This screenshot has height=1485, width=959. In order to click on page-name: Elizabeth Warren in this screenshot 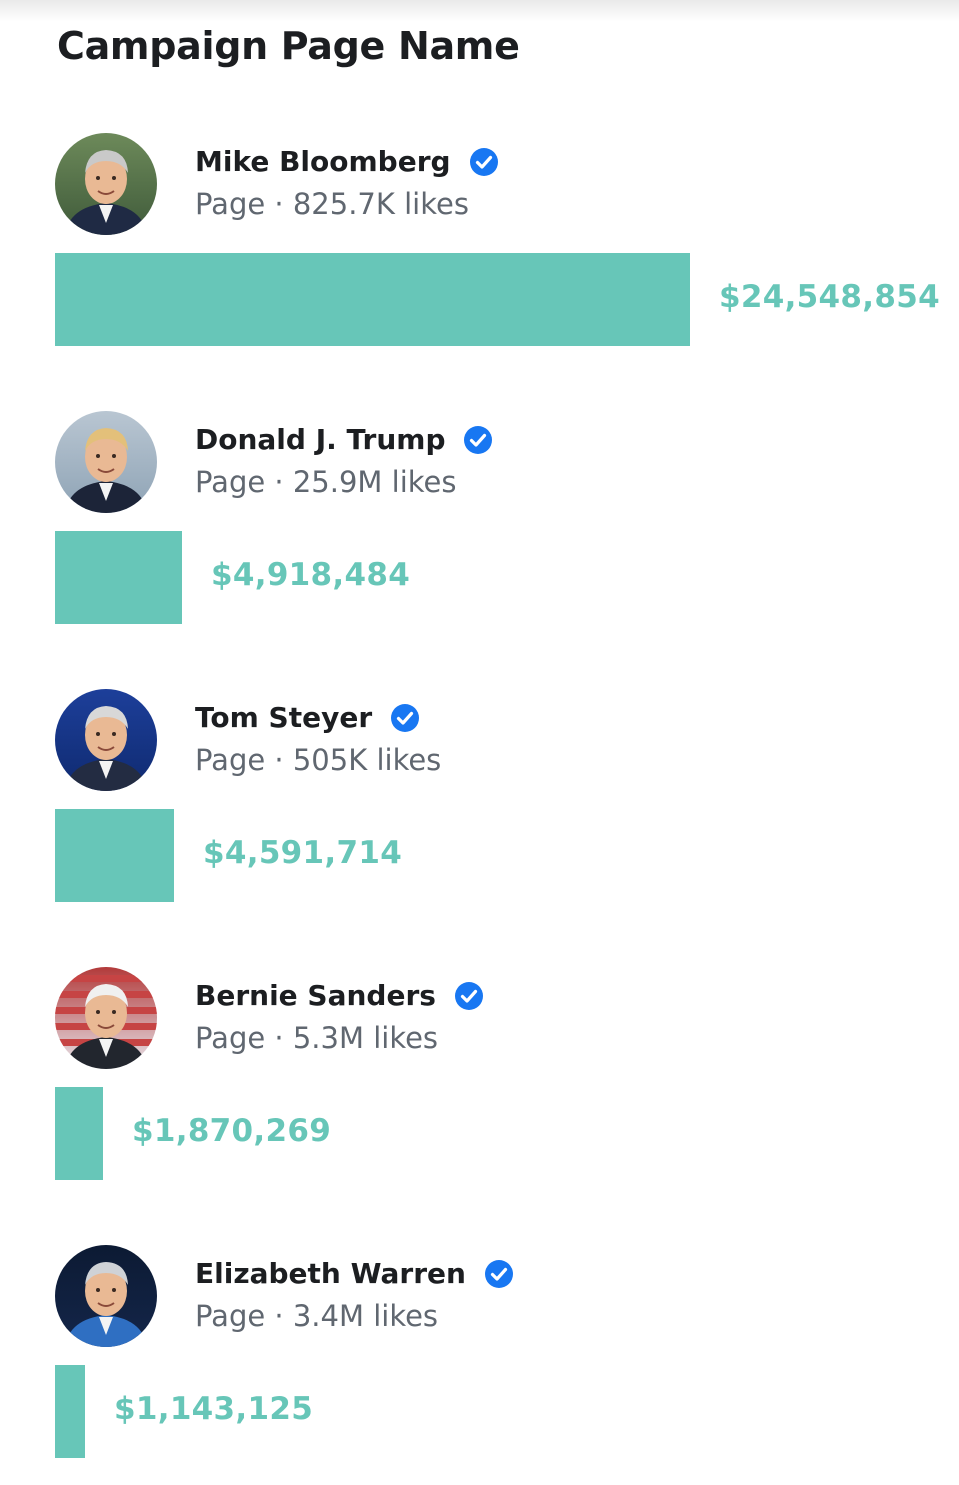, I will do `click(330, 1273)`.